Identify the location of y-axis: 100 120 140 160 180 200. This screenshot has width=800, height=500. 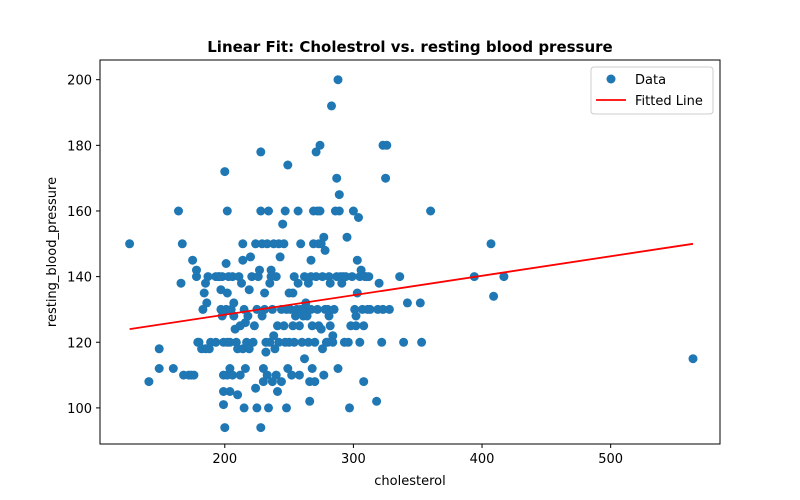
(83, 245).